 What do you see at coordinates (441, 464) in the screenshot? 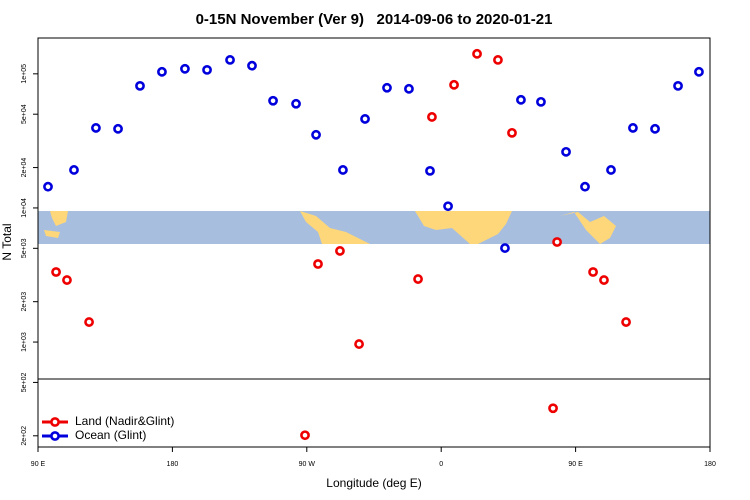
I see `x-tick-label: 0` at bounding box center [441, 464].